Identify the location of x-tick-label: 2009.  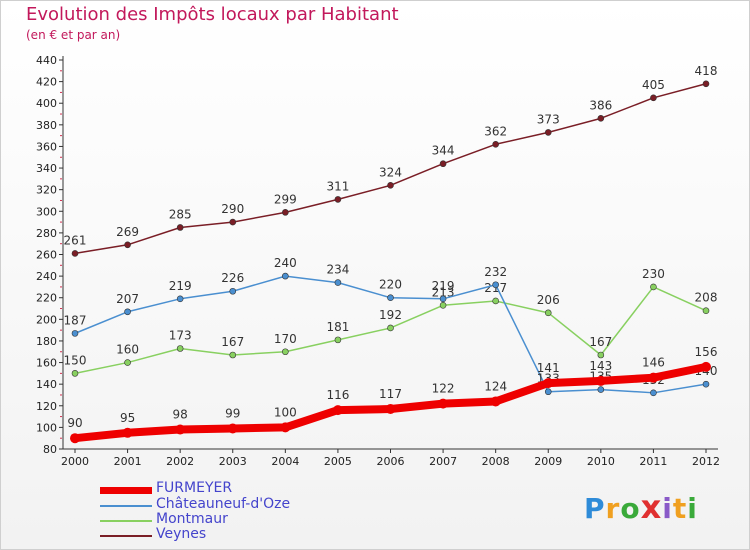
(548, 461).